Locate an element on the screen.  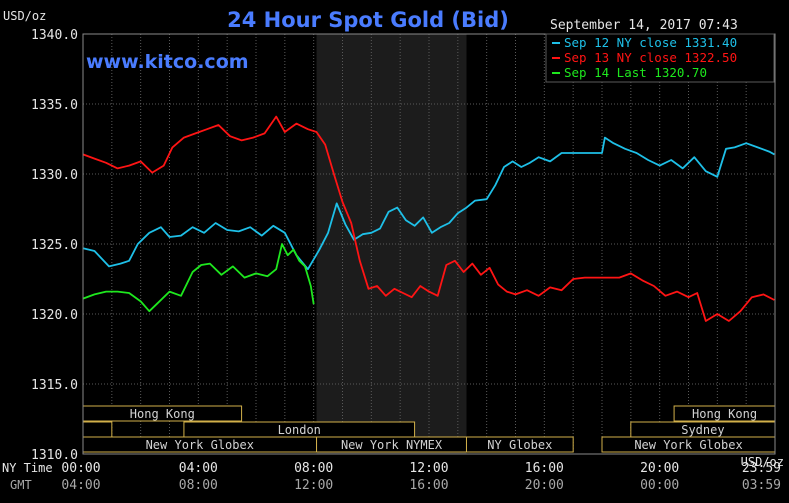
x-tick-label-gmt: 04:00 is located at coordinates (80, 485).